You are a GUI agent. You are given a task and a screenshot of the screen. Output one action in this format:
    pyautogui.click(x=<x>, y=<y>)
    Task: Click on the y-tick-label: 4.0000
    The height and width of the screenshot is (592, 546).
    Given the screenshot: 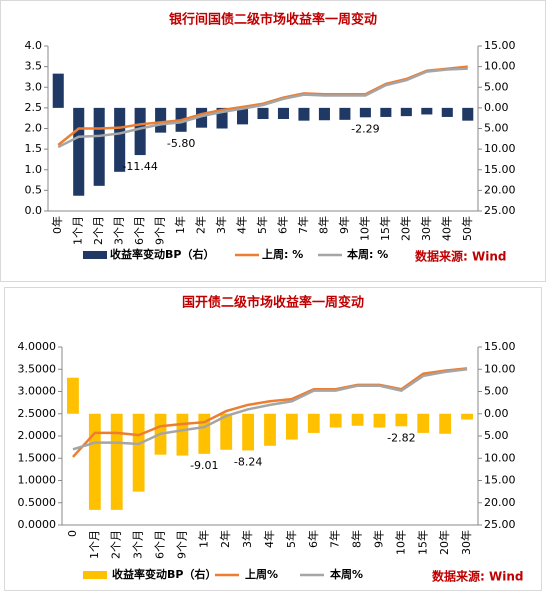 What is the action you would take?
    pyautogui.click(x=37, y=346)
    